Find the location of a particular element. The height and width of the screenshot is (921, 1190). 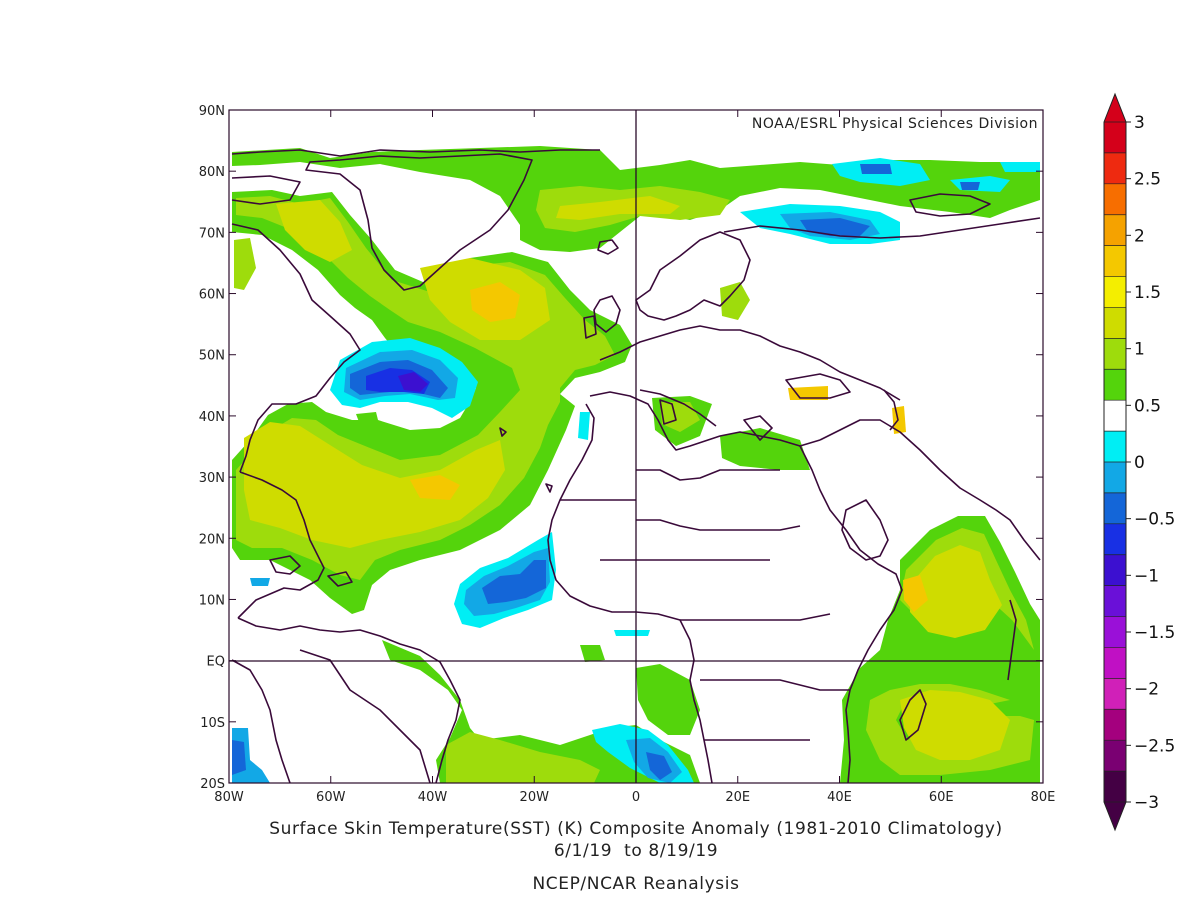

colorbar-label: −1 is located at coordinates (1146, 576).